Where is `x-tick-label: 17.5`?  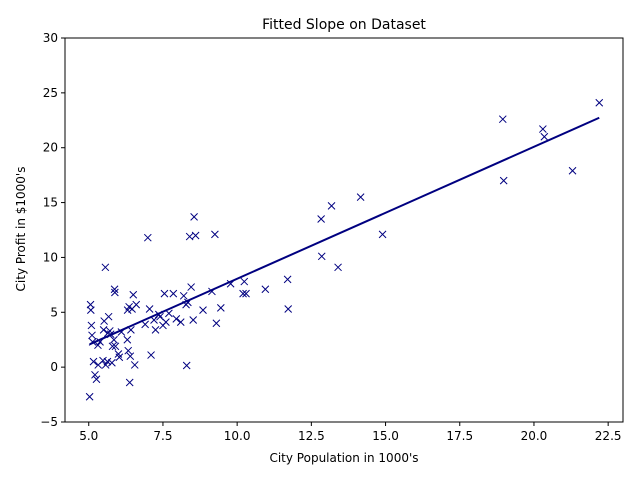 x-tick-label: 17.5 is located at coordinates (459, 436).